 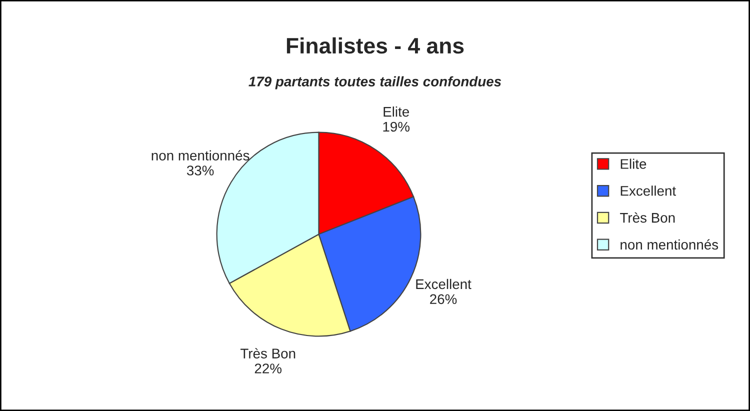 What do you see at coordinates (633, 163) in the screenshot?
I see `legend-label: Elite` at bounding box center [633, 163].